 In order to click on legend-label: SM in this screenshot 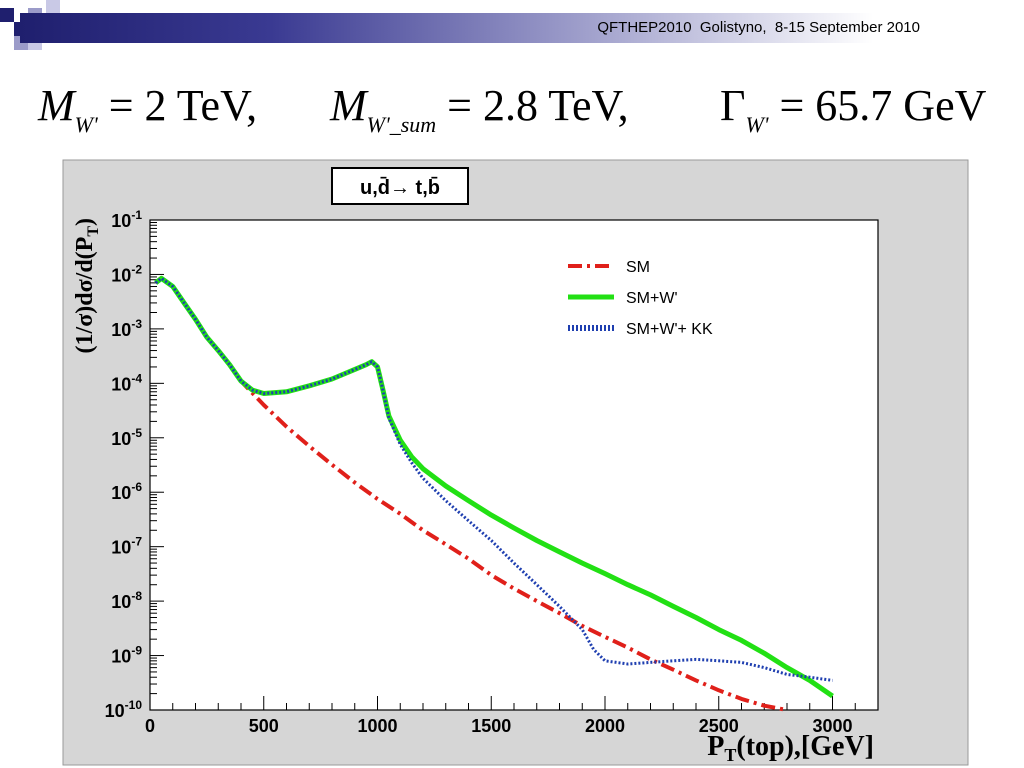, I will do `click(638, 267)`.